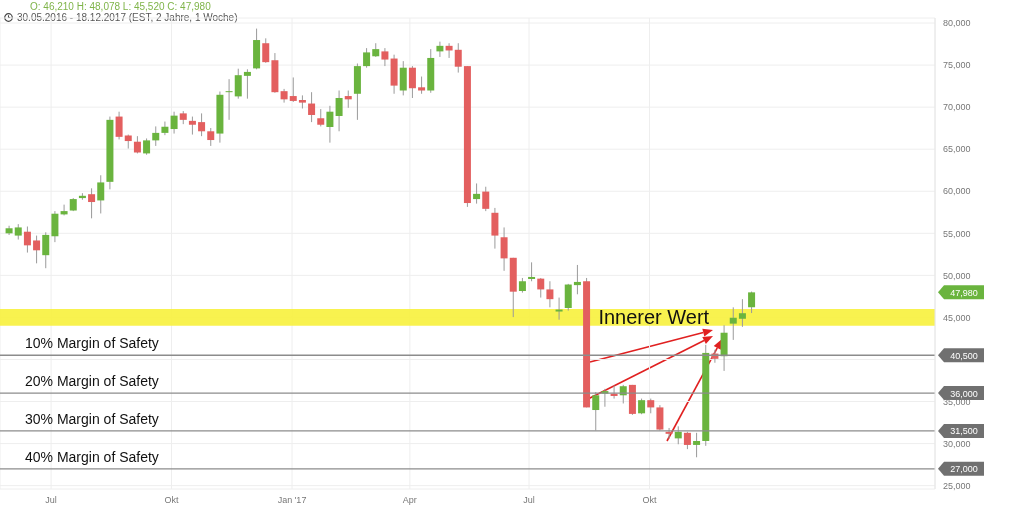 The image size is (1024, 507). What do you see at coordinates (957, 149) in the screenshot?
I see `y-tick-label: 65,000` at bounding box center [957, 149].